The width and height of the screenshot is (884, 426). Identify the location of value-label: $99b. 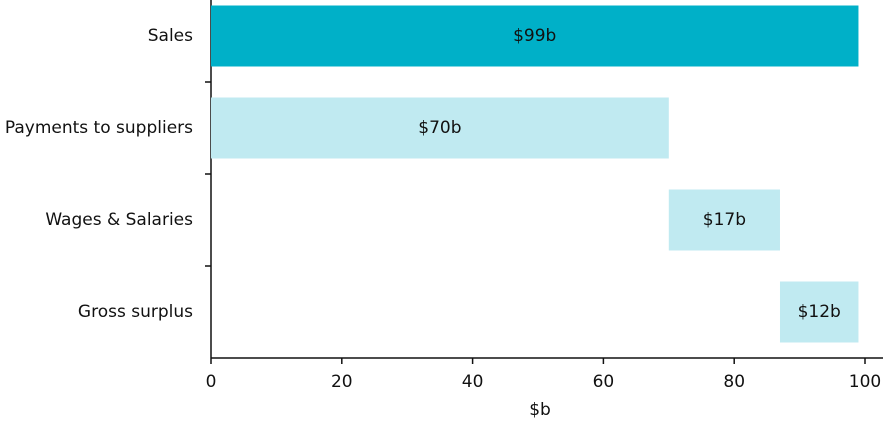
(534, 36).